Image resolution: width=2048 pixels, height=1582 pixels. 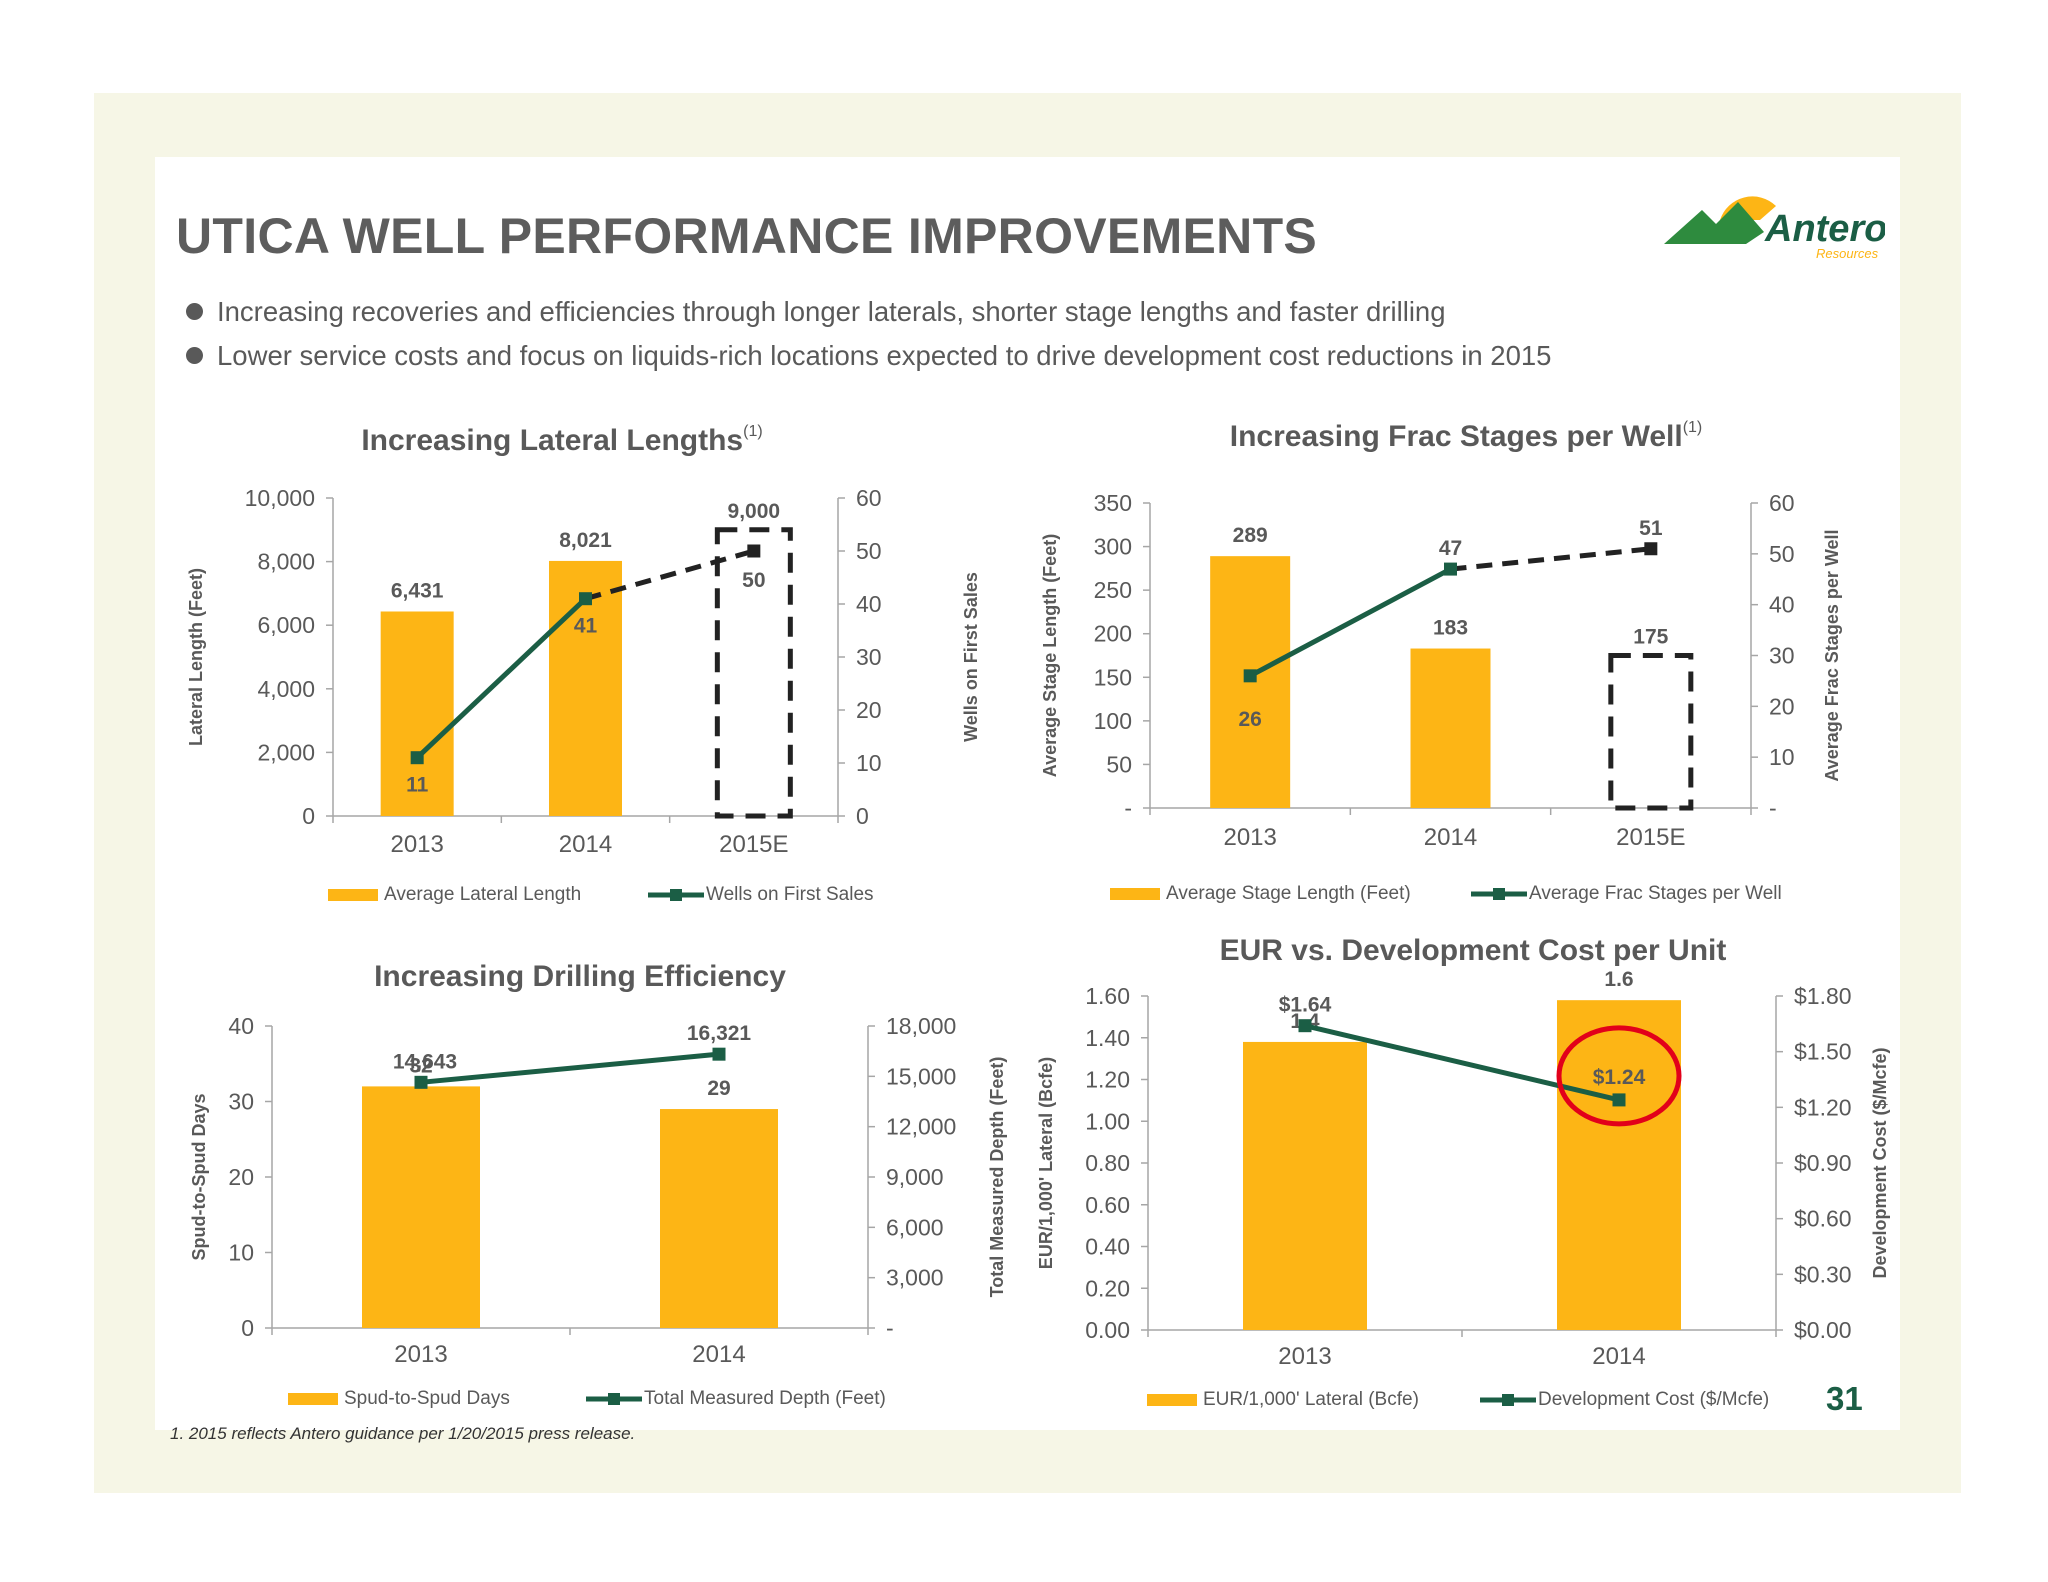 I want to click on line-data-label: 26, so click(x=1249, y=719).